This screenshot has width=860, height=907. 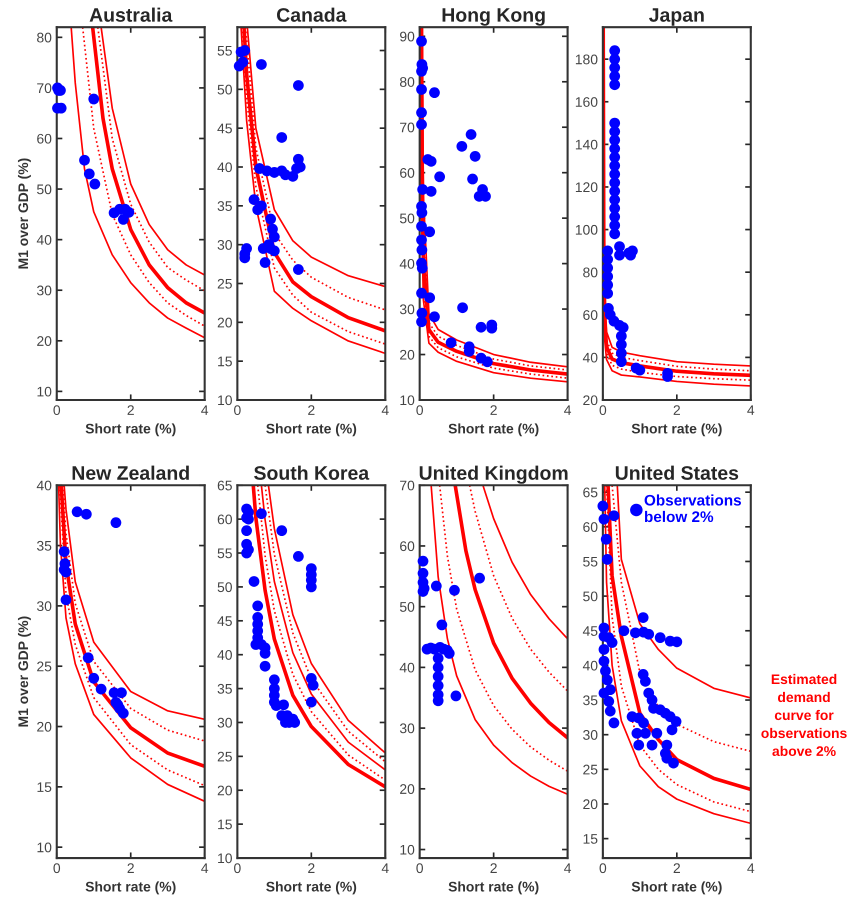 What do you see at coordinates (692, 508) in the screenshot?
I see `legend-label: Observations below 2%` at bounding box center [692, 508].